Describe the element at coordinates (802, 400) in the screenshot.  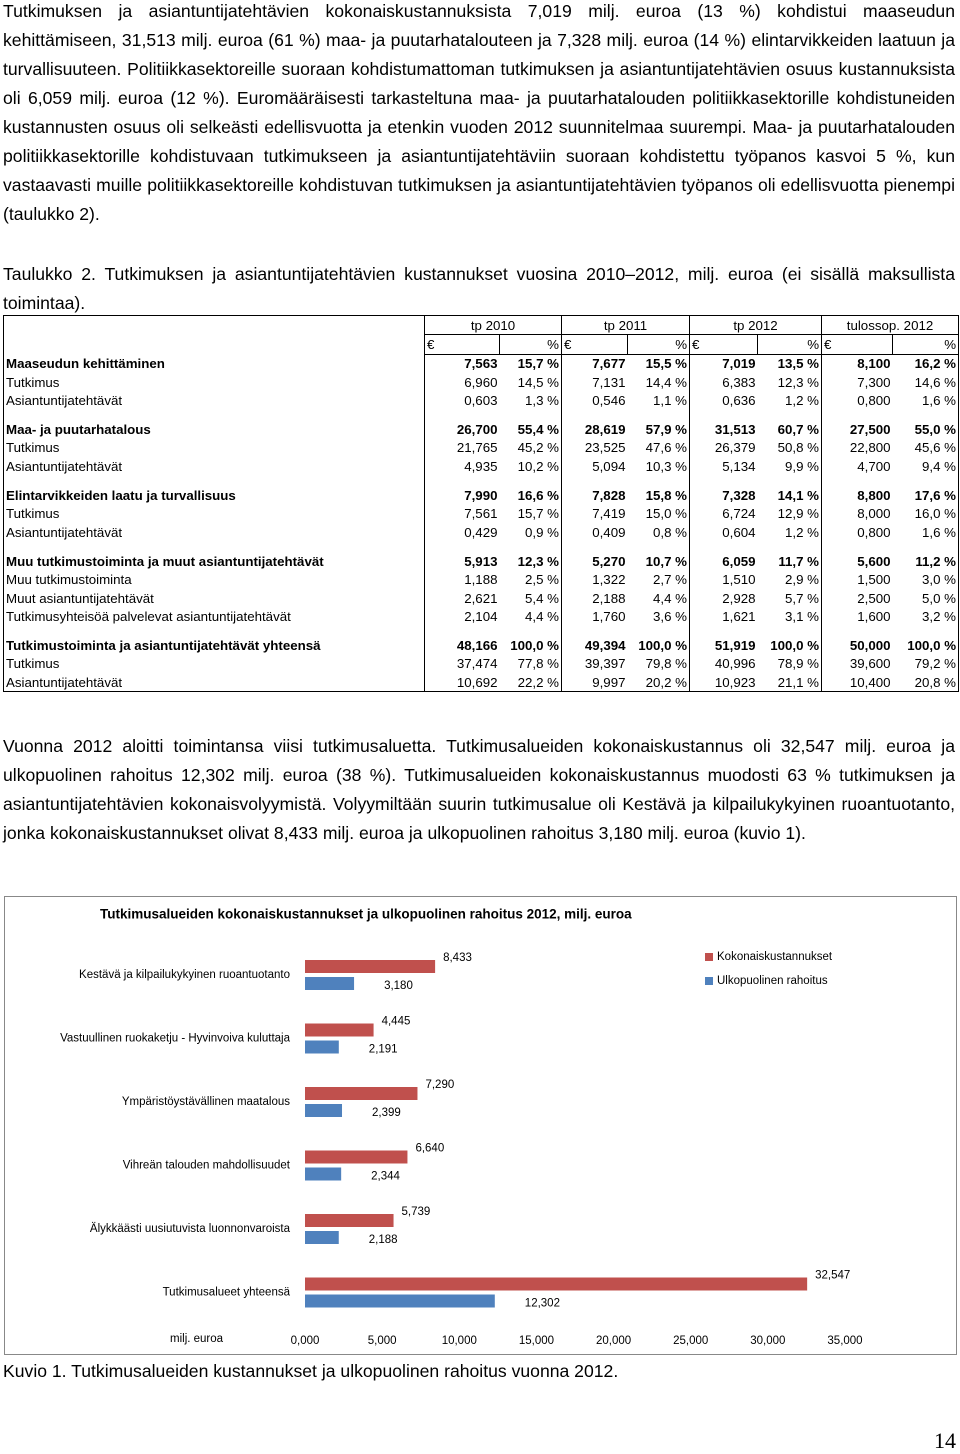
I see `table-cell: 1,2 %` at that location.